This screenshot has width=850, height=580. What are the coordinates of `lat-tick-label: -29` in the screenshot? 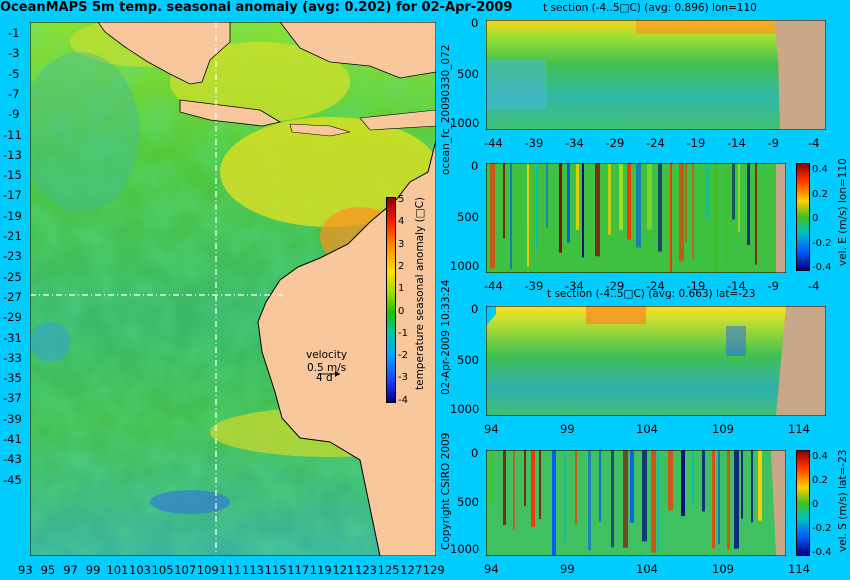 It's located at (12, 317).